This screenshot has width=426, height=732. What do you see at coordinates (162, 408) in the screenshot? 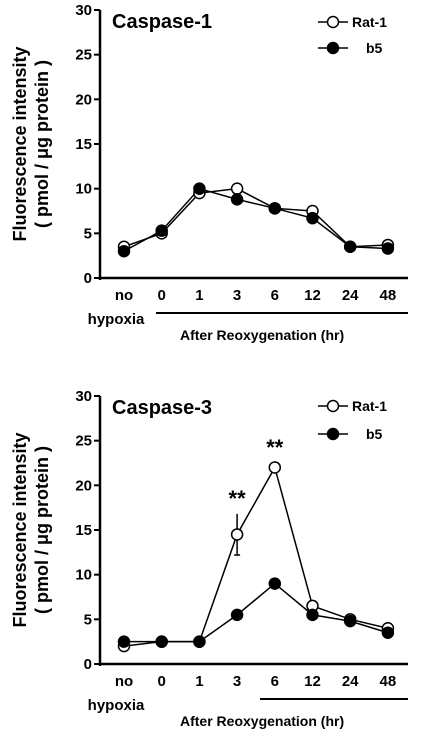
I see `chart-title: Caspase-3` at bounding box center [162, 408].